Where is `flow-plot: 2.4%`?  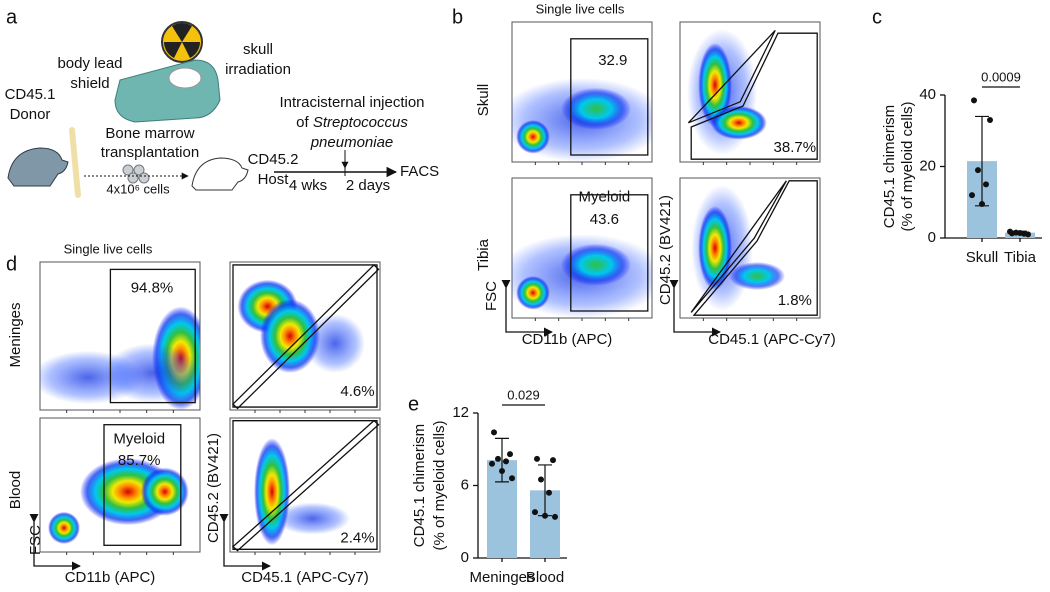 flow-plot: 2.4% is located at coordinates (300, 494).